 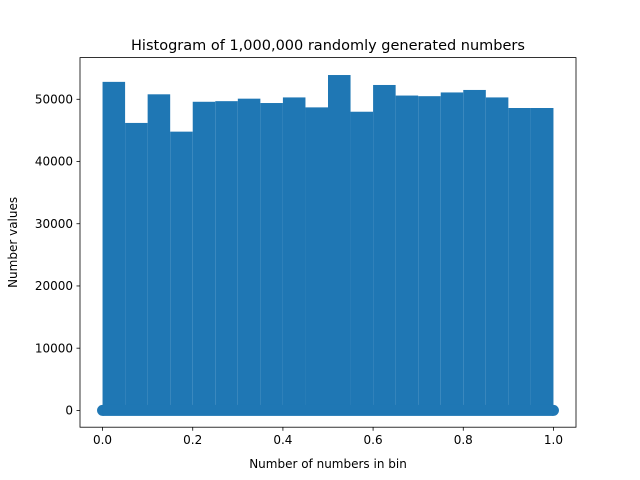 What do you see at coordinates (54, 286) in the screenshot?
I see `y-tick-label: 20000` at bounding box center [54, 286].